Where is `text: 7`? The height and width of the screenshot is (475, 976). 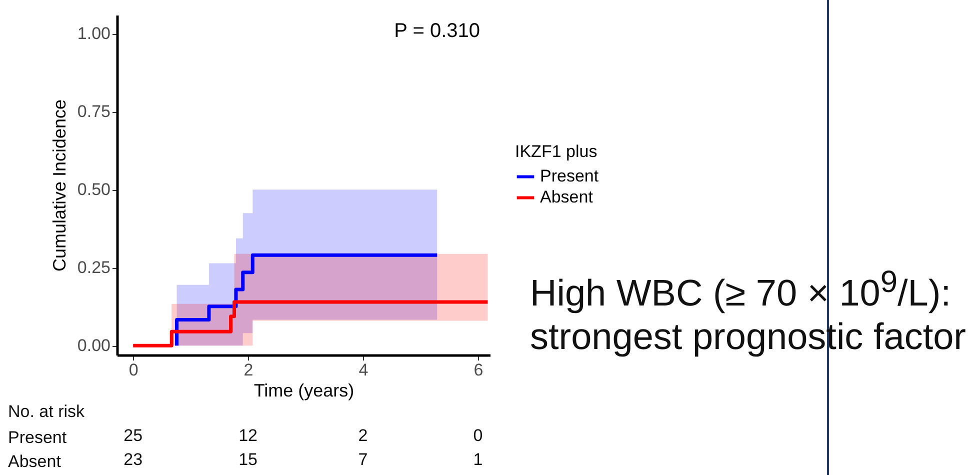
text: 7 is located at coordinates (363, 460).